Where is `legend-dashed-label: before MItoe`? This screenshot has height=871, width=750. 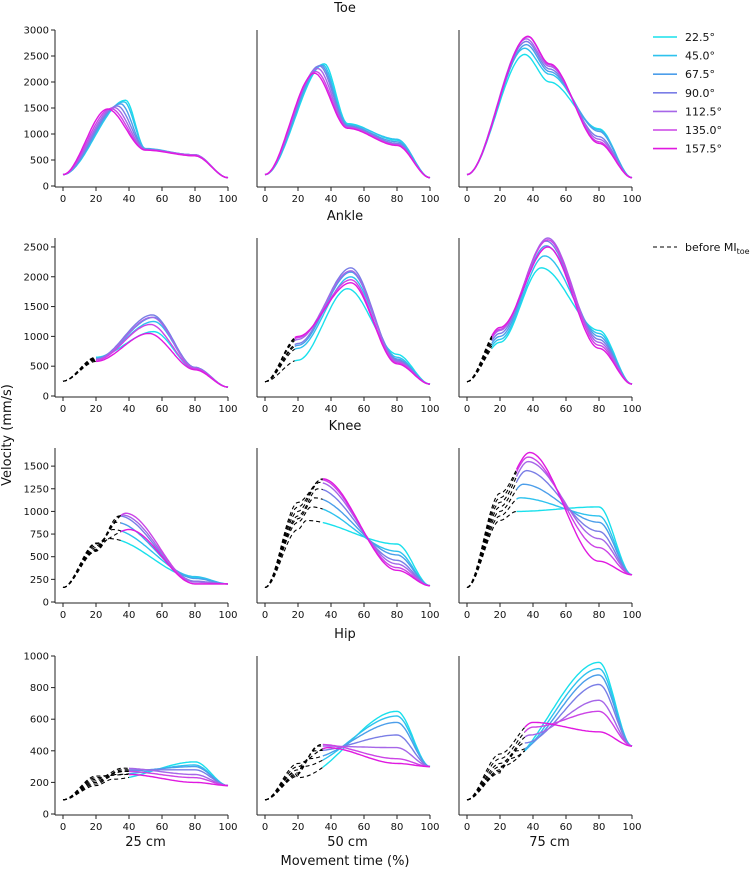
legend-dashed-label: before MItoe is located at coordinates (717, 248).